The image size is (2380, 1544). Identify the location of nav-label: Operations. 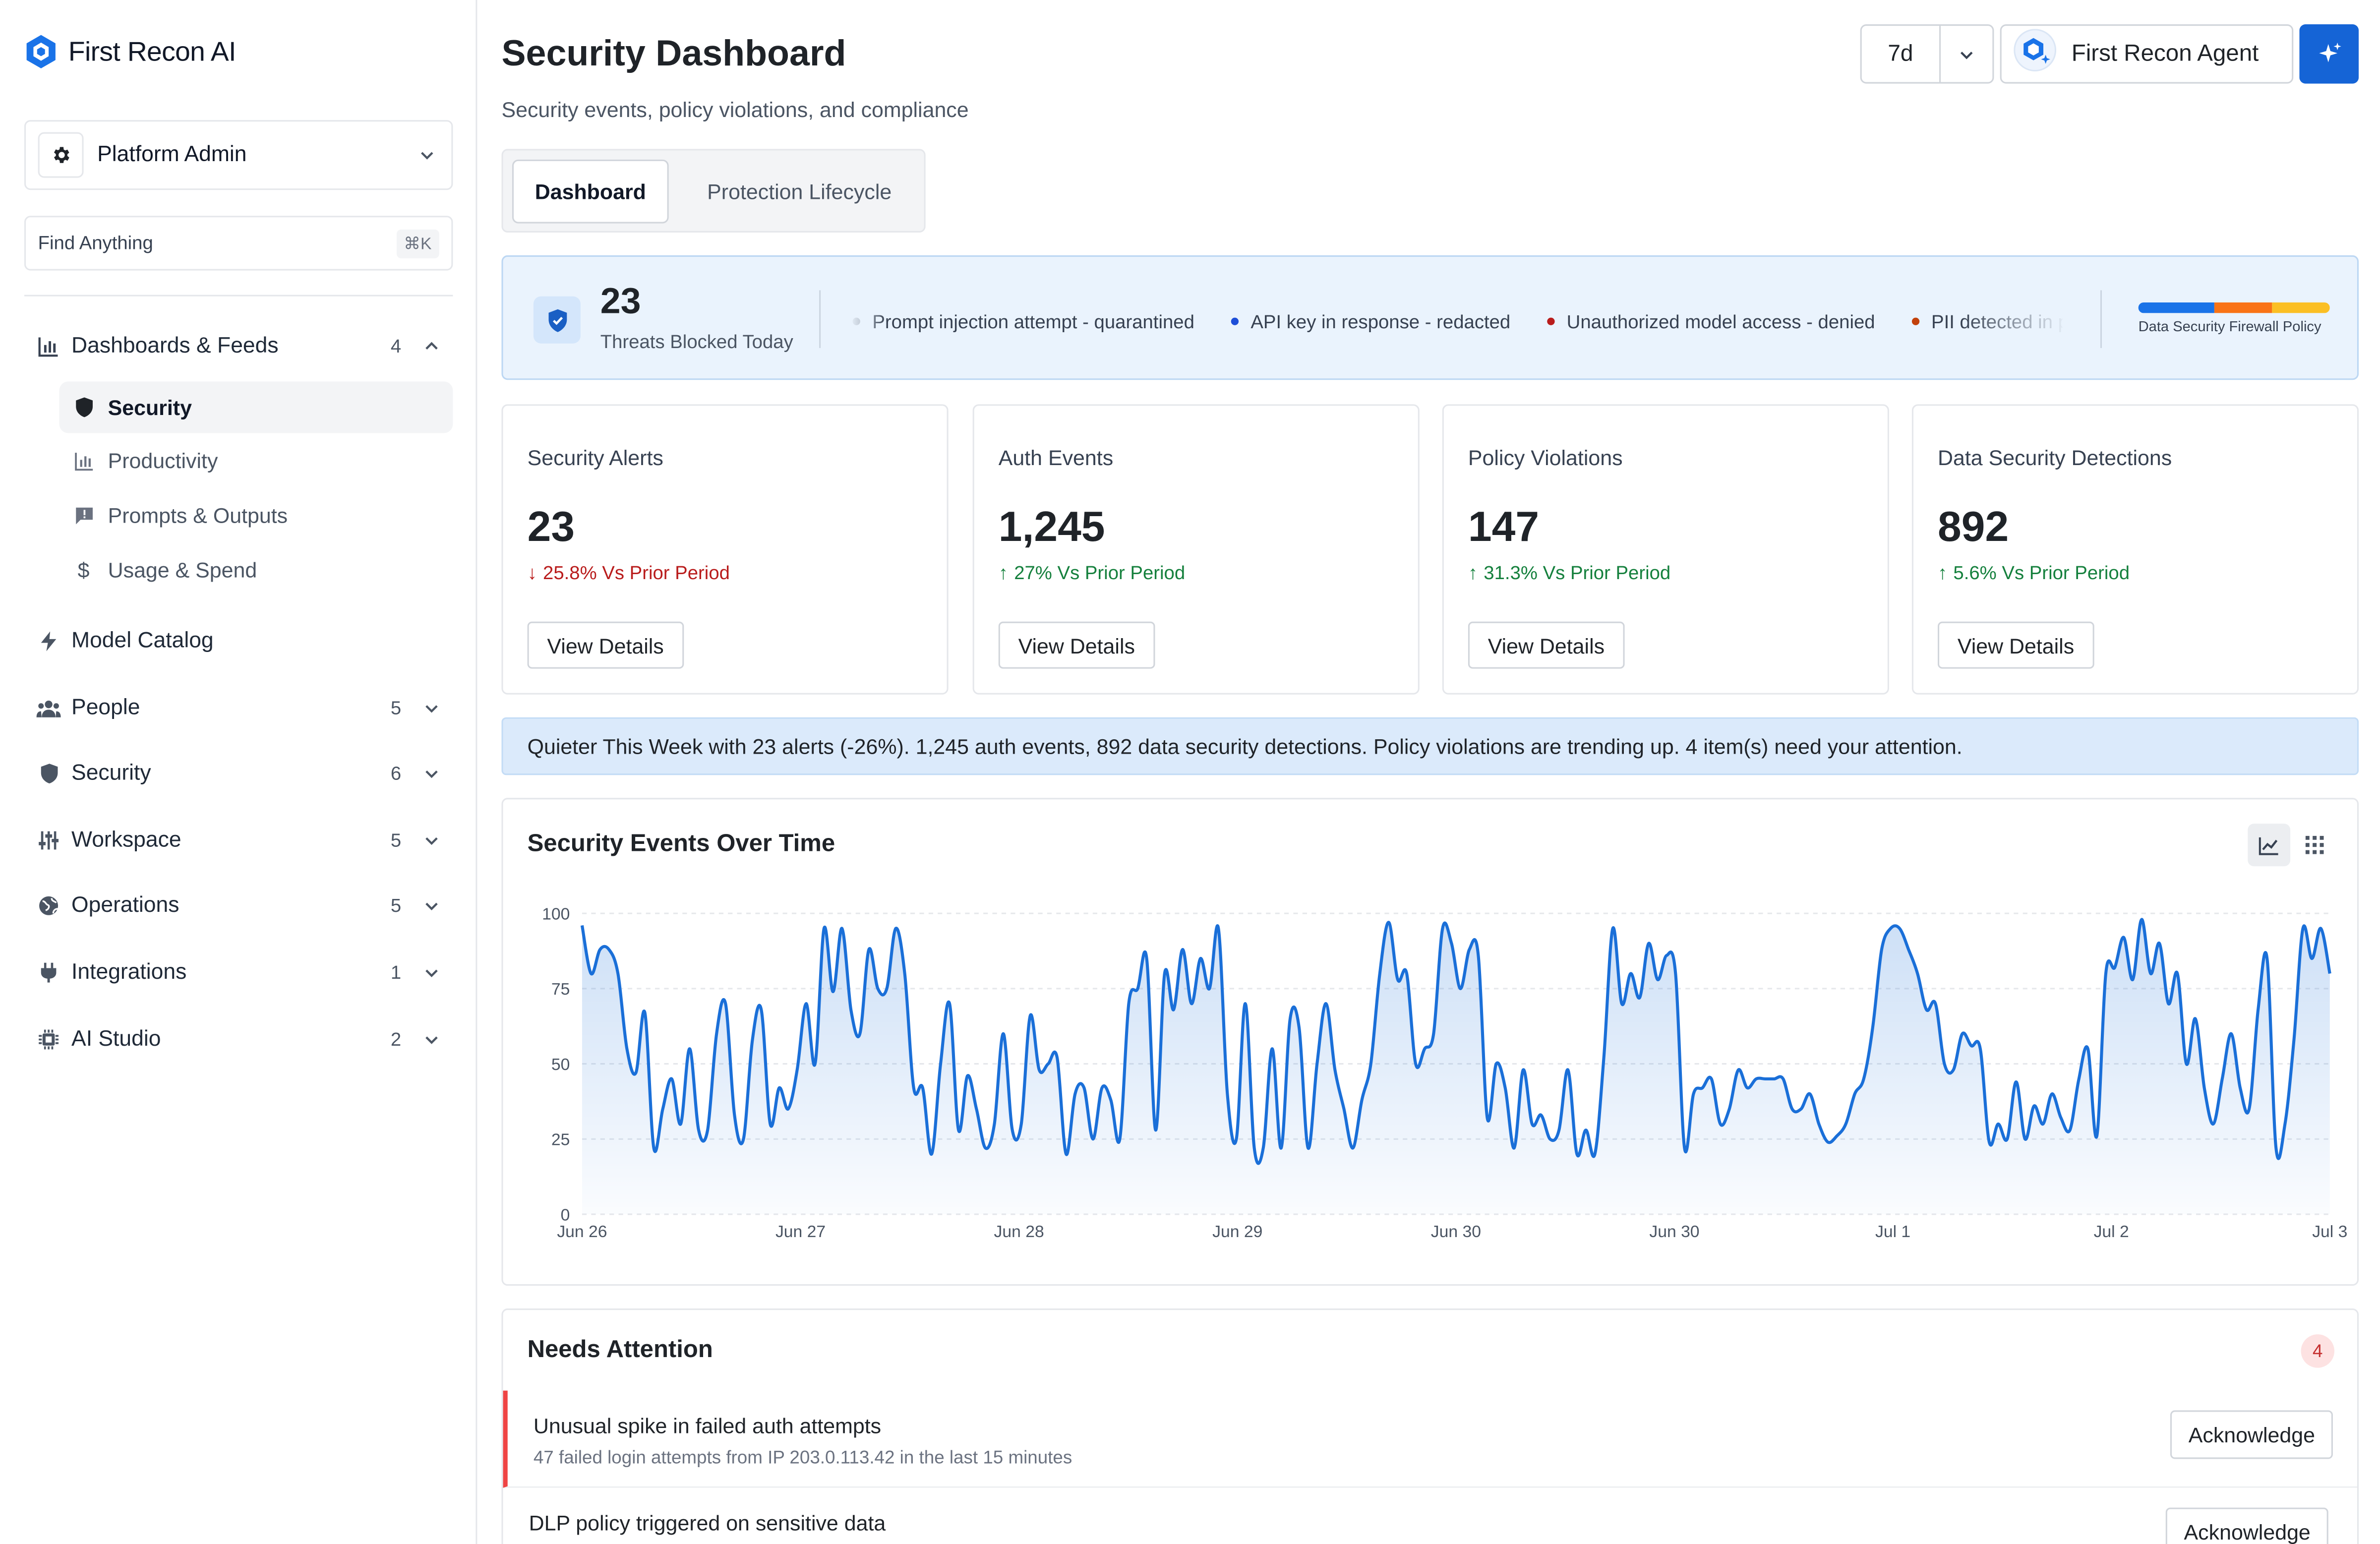
(125, 905).